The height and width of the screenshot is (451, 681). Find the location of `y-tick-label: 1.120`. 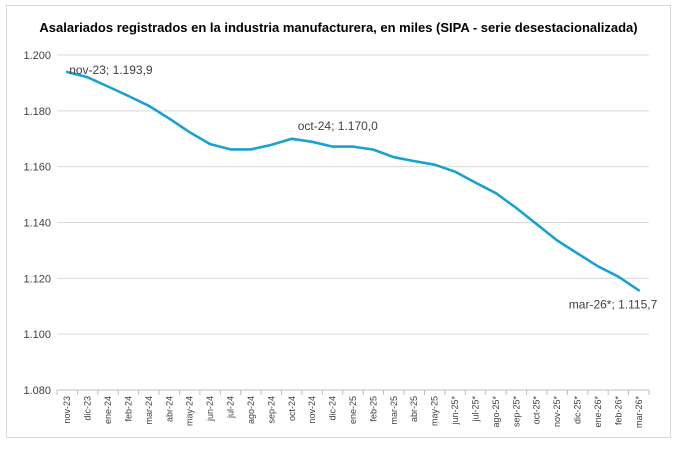

y-tick-label: 1.120 is located at coordinates (37, 279).